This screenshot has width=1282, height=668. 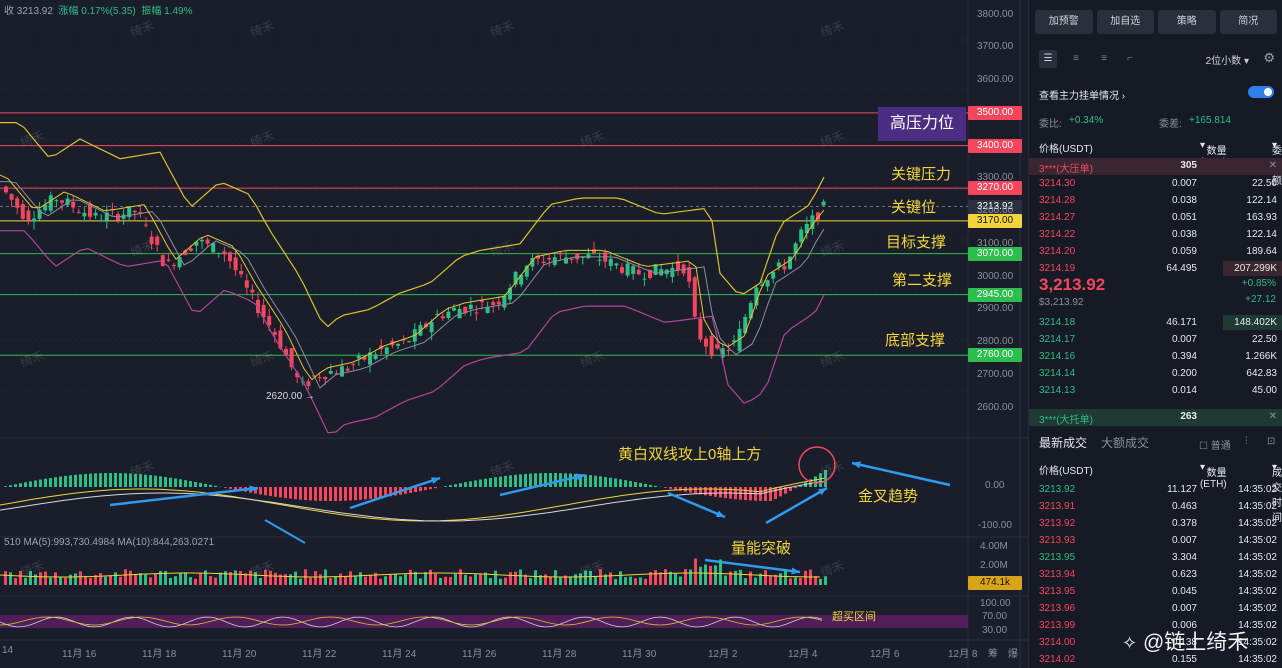 What do you see at coordinates (1187, 22) in the screenshot?
I see `strategy-button: 策略` at bounding box center [1187, 22].